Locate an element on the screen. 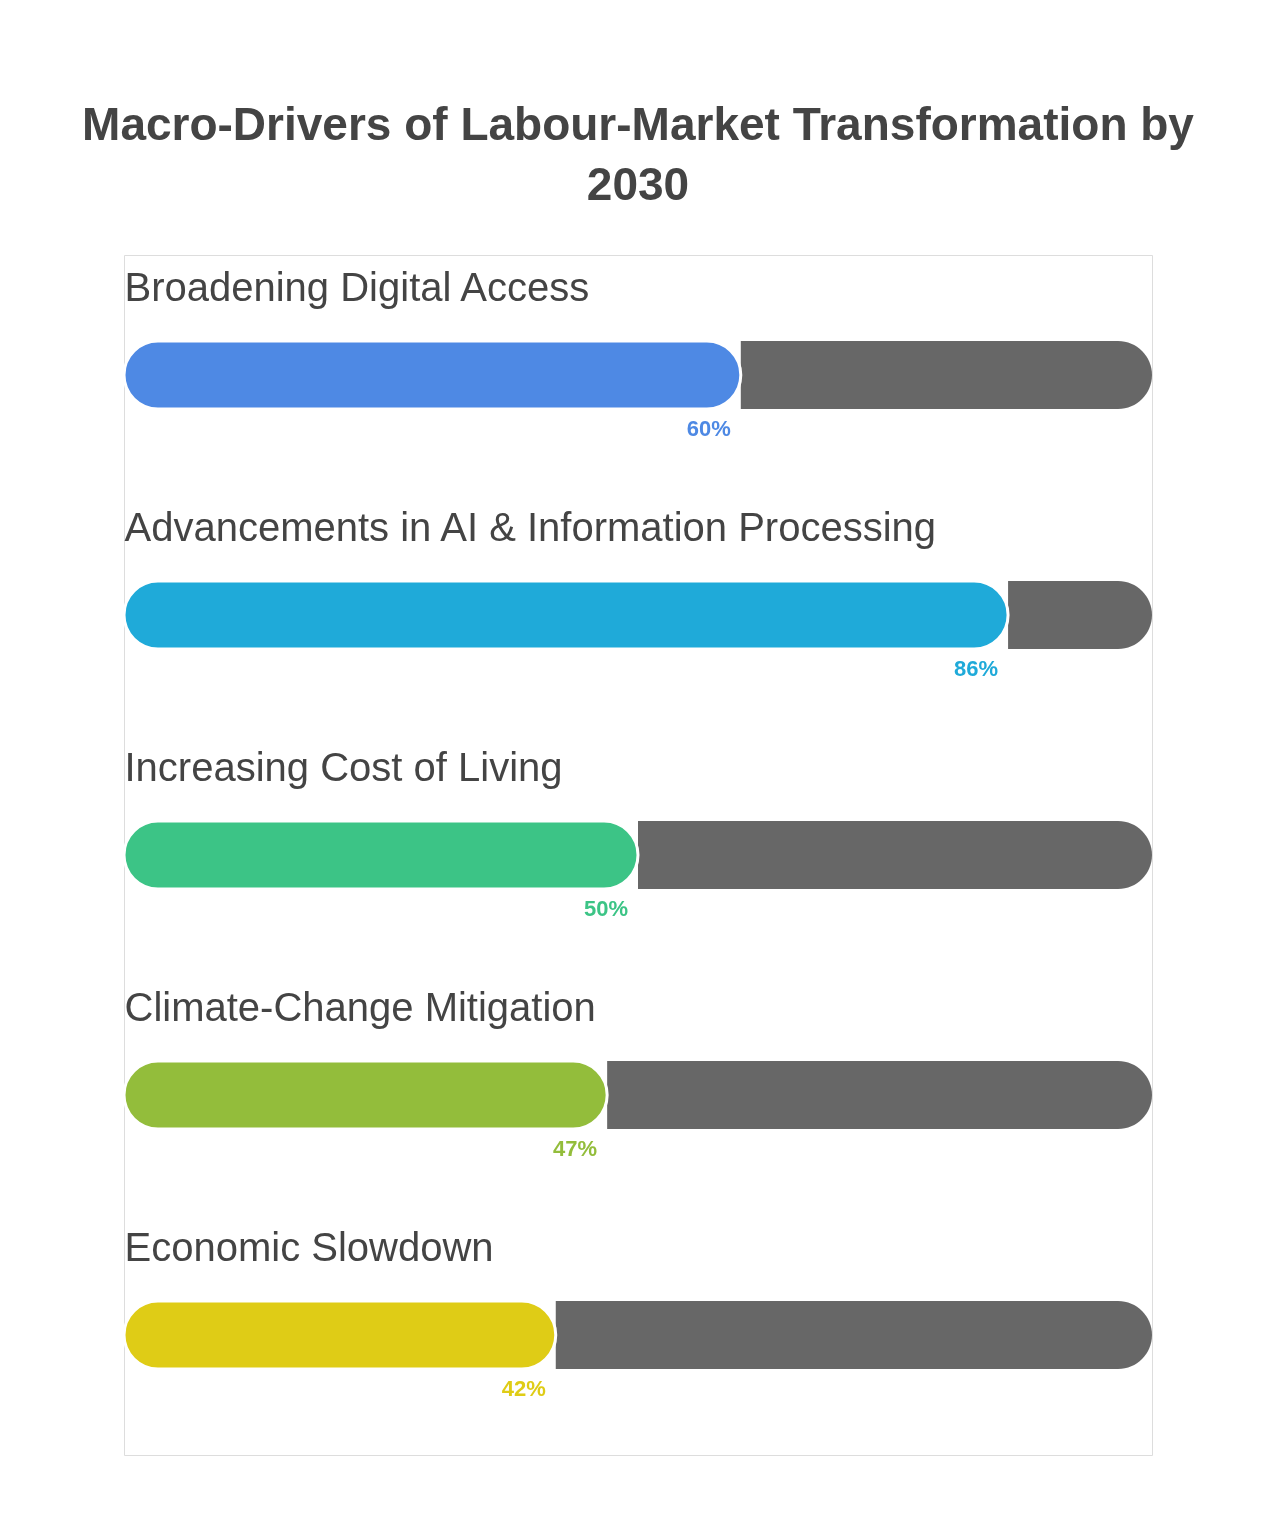  data-label: 60% is located at coordinates (708, 428).